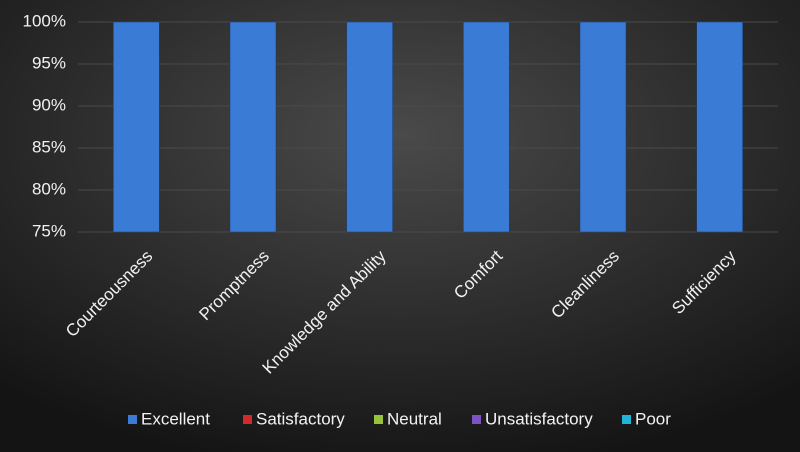 The image size is (800, 452). Describe the element at coordinates (49, 230) in the screenshot. I see `y-tick-label: 75%` at that location.